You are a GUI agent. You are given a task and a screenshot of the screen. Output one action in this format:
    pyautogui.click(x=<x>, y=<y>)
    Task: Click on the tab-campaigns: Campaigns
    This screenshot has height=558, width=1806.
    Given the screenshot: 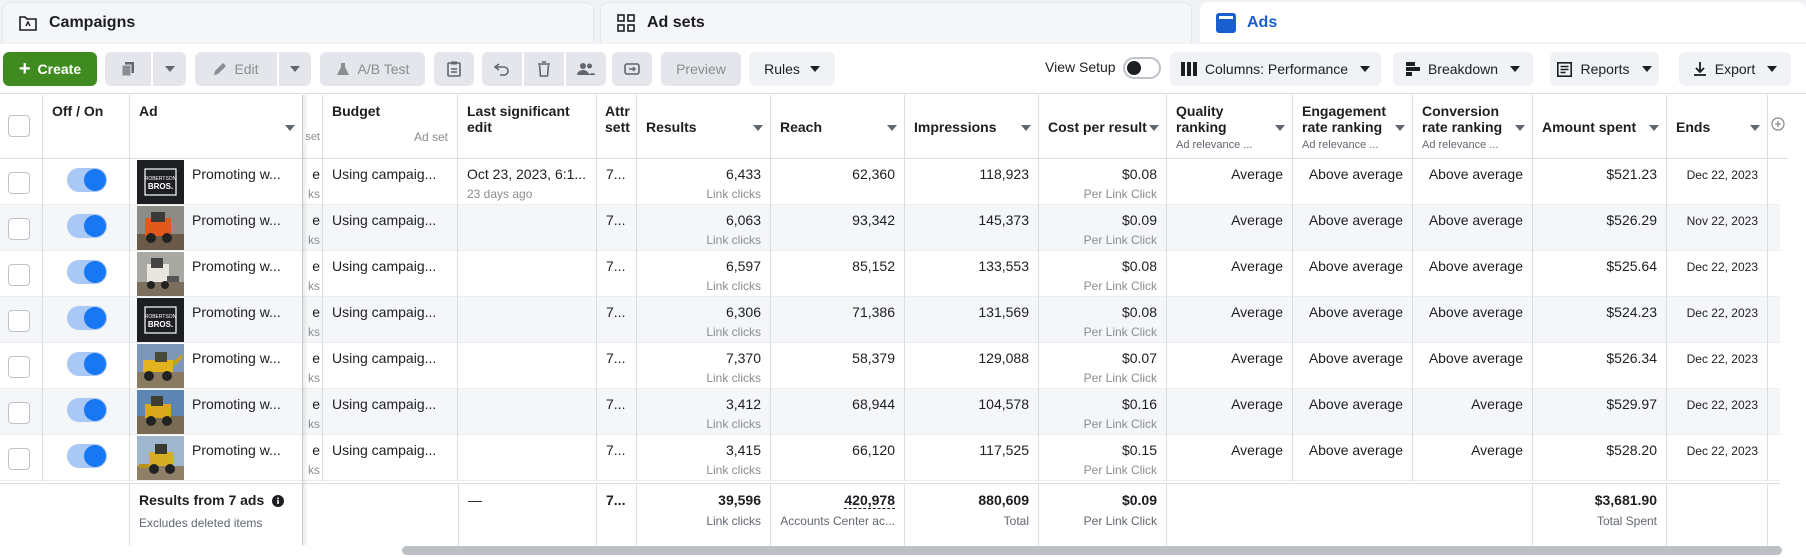 What is the action you would take?
    pyautogui.click(x=298, y=22)
    